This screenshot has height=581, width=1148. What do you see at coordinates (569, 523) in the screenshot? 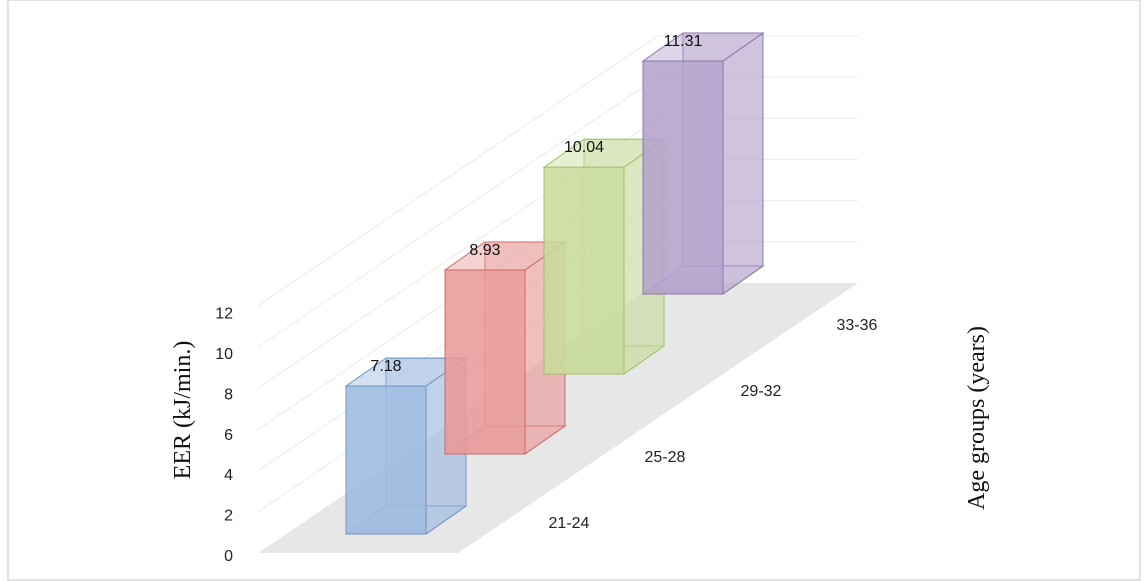
I see `category-tick-label: 21-24` at bounding box center [569, 523].